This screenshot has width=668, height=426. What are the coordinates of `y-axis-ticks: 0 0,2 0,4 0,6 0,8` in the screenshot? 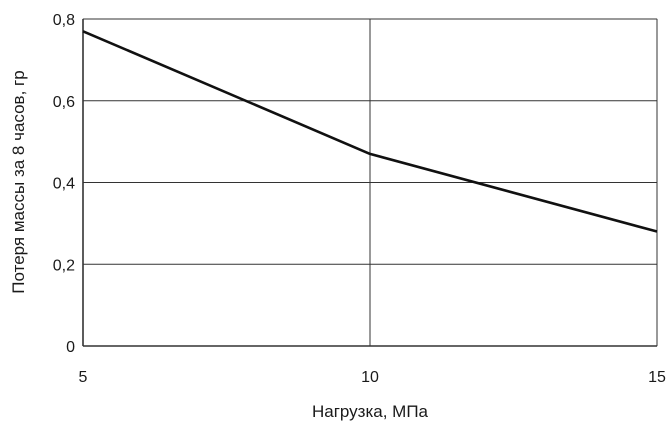 It's located at (64, 184).